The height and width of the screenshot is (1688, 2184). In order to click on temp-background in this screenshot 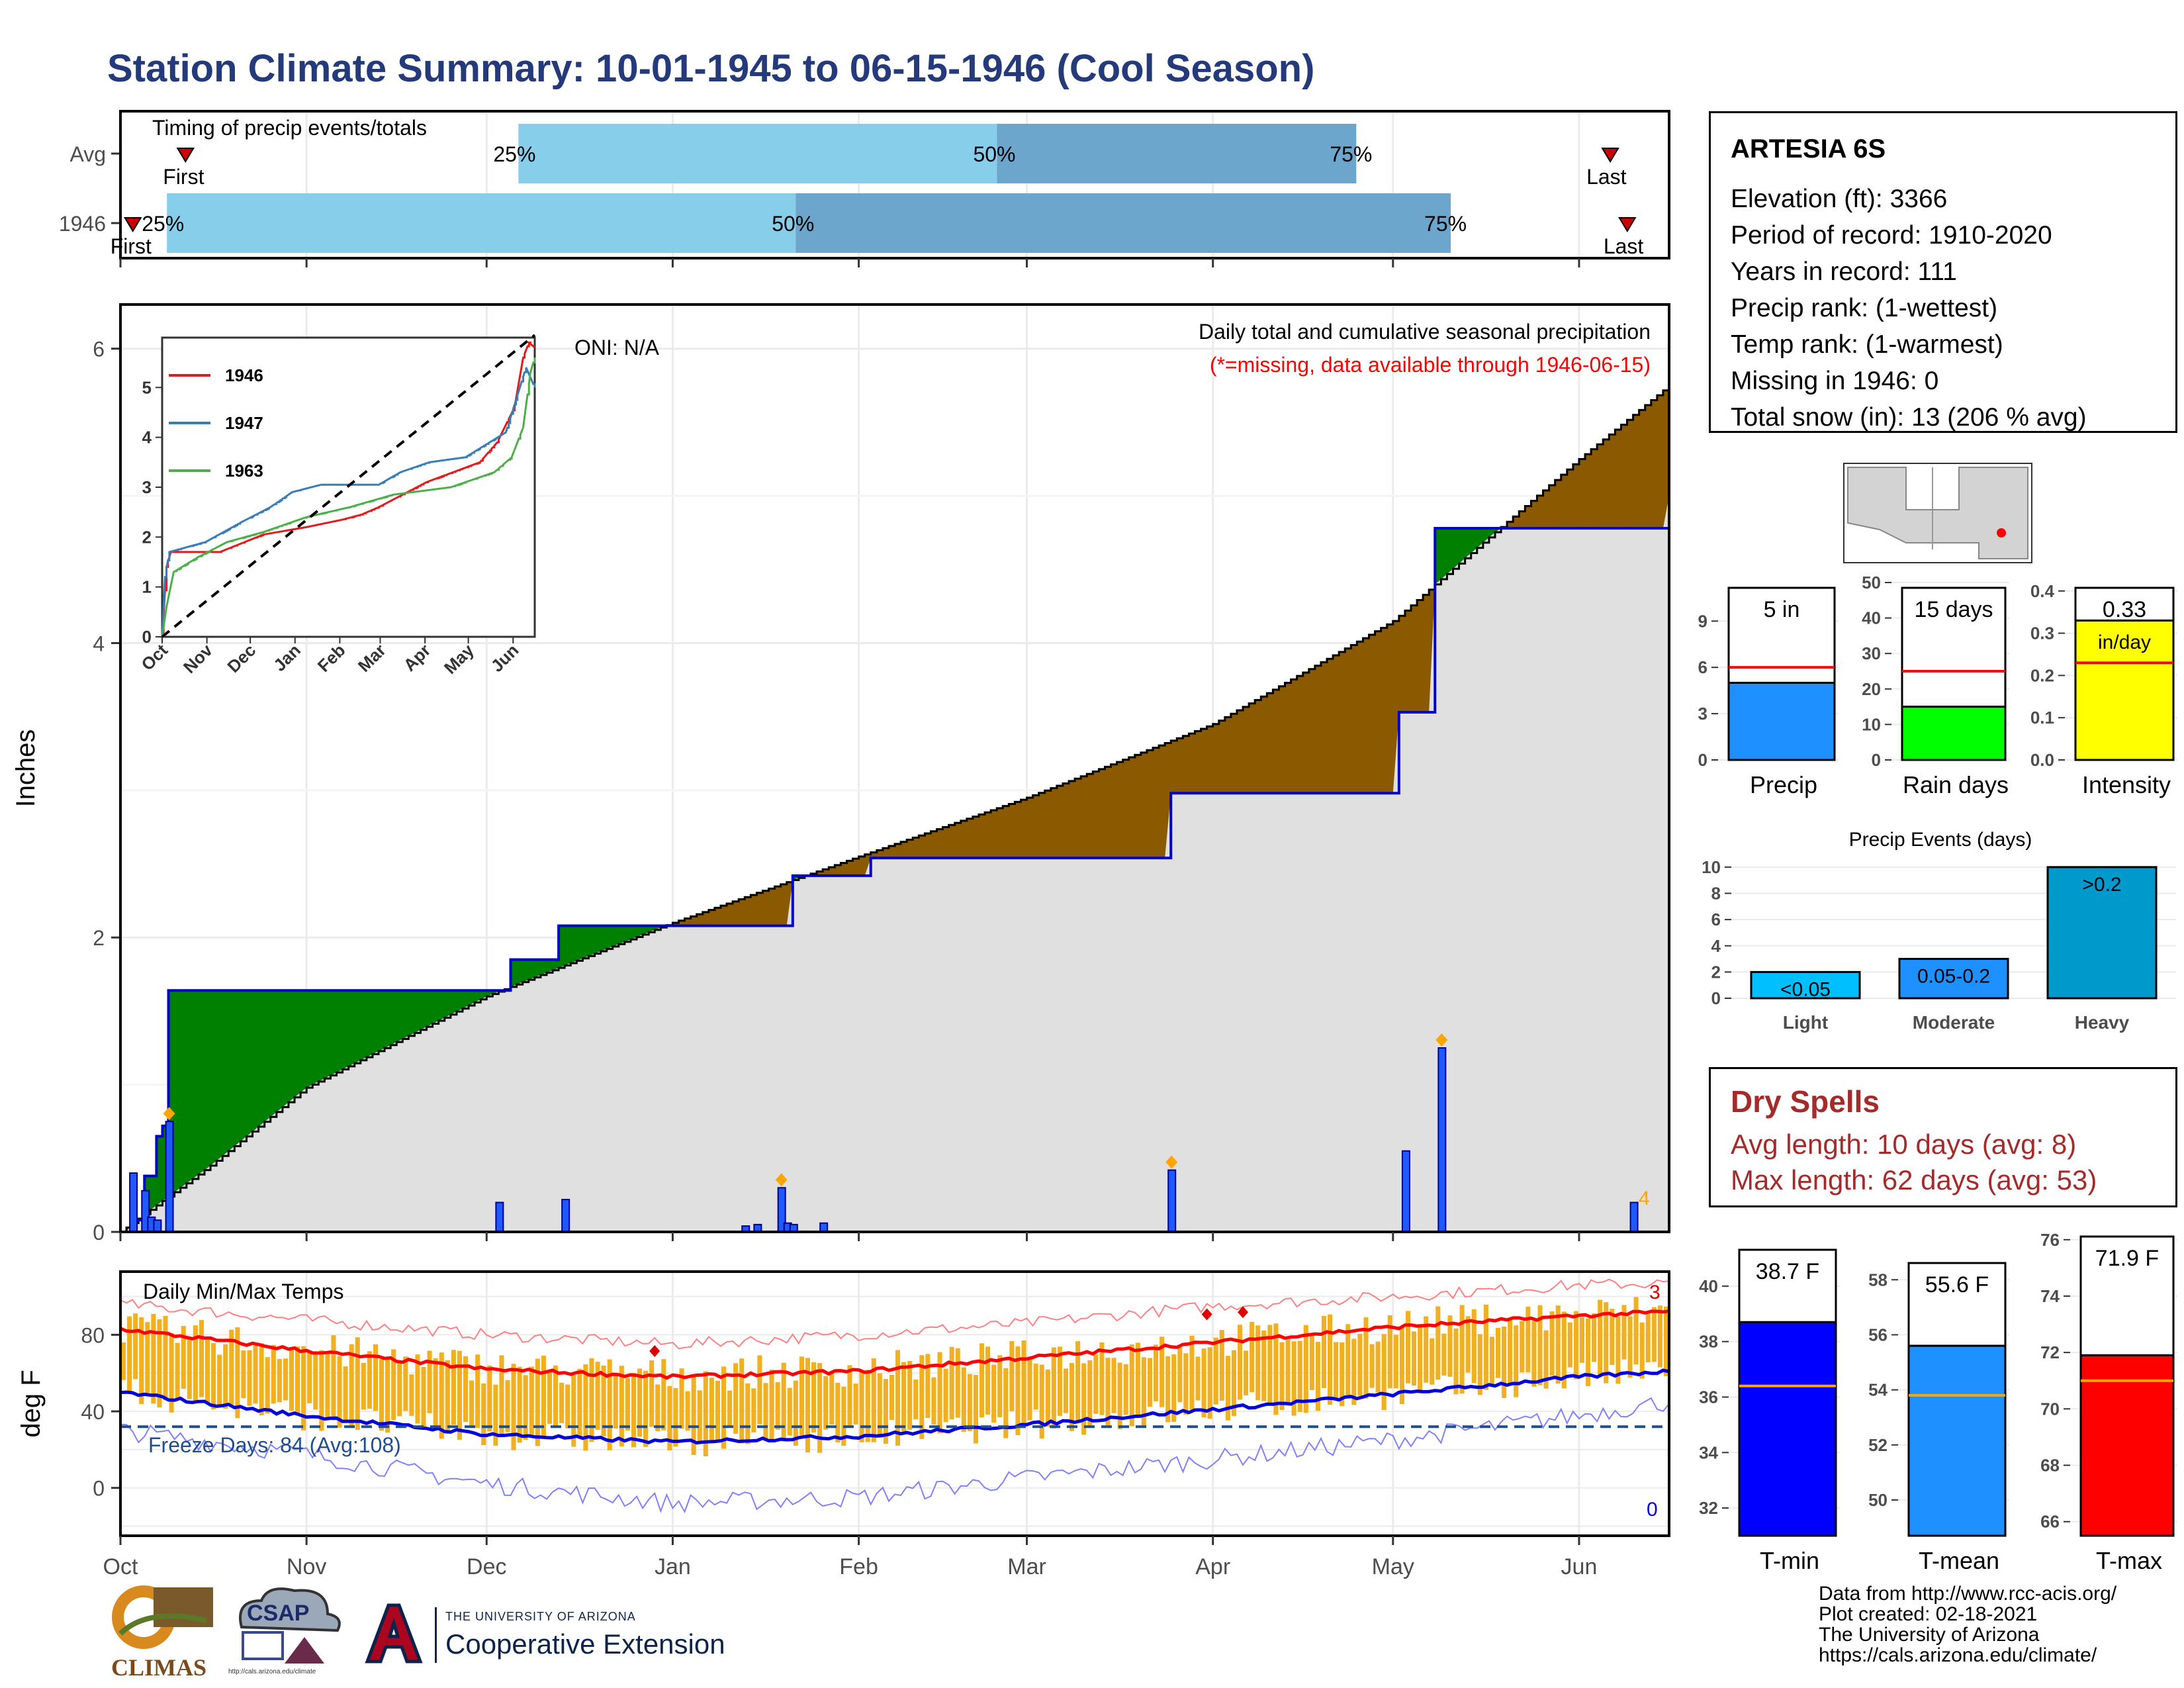, I will do `click(894, 1404)`.